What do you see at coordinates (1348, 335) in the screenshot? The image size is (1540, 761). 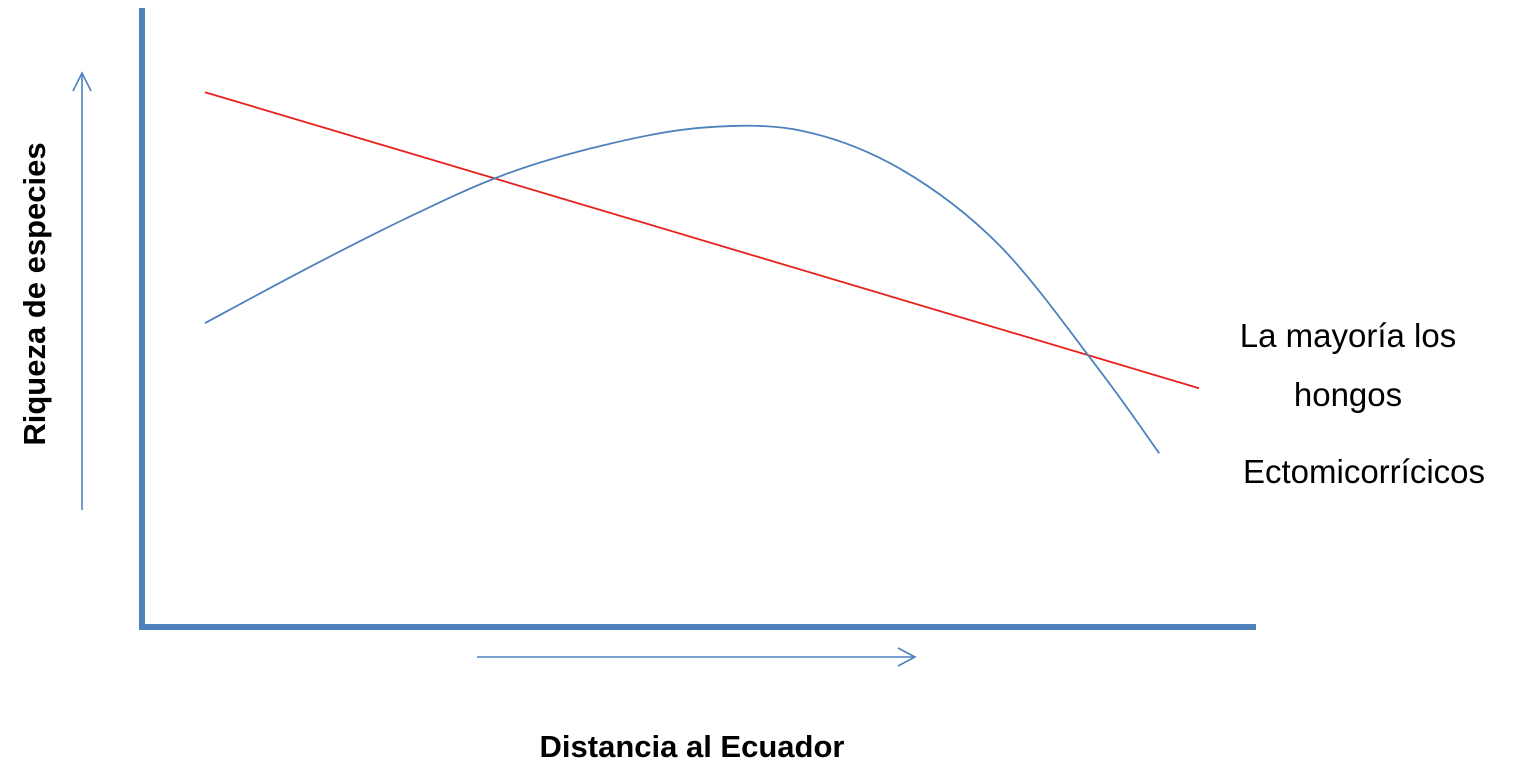 I see `annotation-majority-fungi-line-1: La mayoría los` at bounding box center [1348, 335].